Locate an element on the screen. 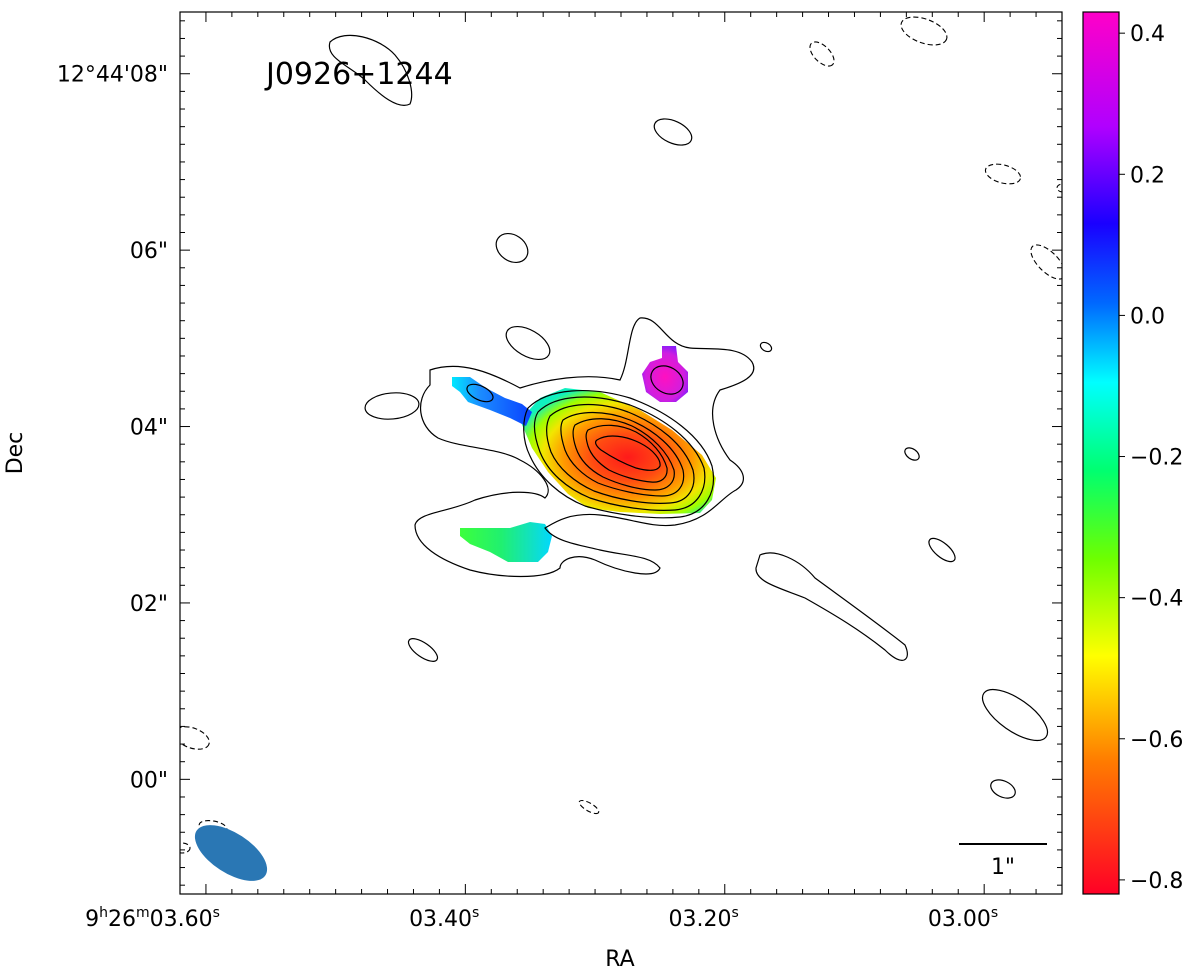 Image resolution: width=1200 pixels, height=979 pixels. level-4-contour is located at coordinates (620, 454).